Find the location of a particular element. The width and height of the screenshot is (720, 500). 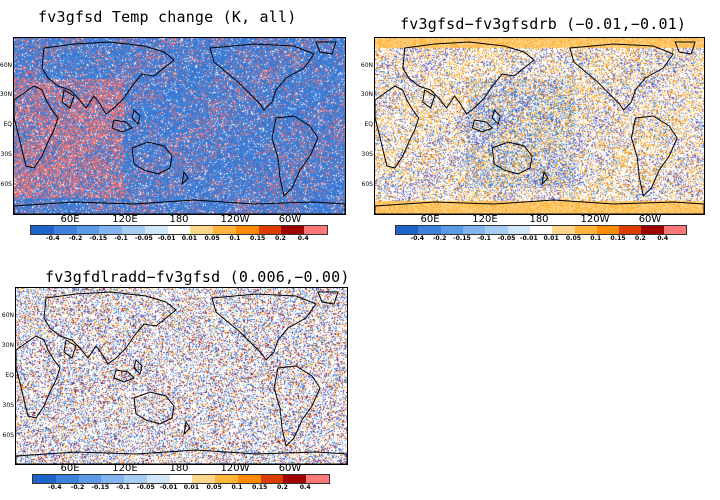

lat-label-30s: 30S is located at coordinates (8, 405).